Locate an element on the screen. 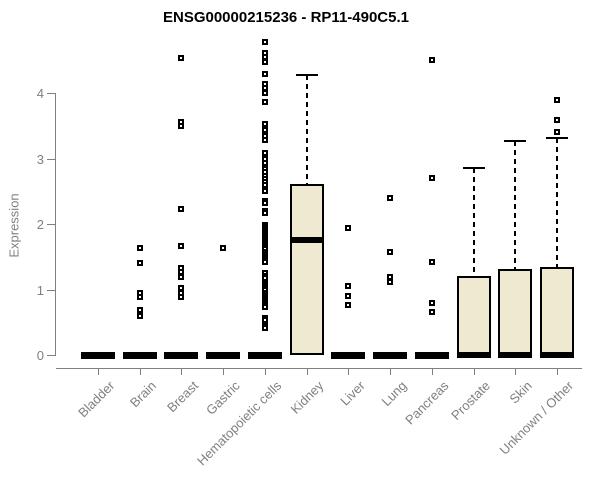 This screenshot has width=600, height=500. x-tick-label: Gastric is located at coordinates (223, 398).